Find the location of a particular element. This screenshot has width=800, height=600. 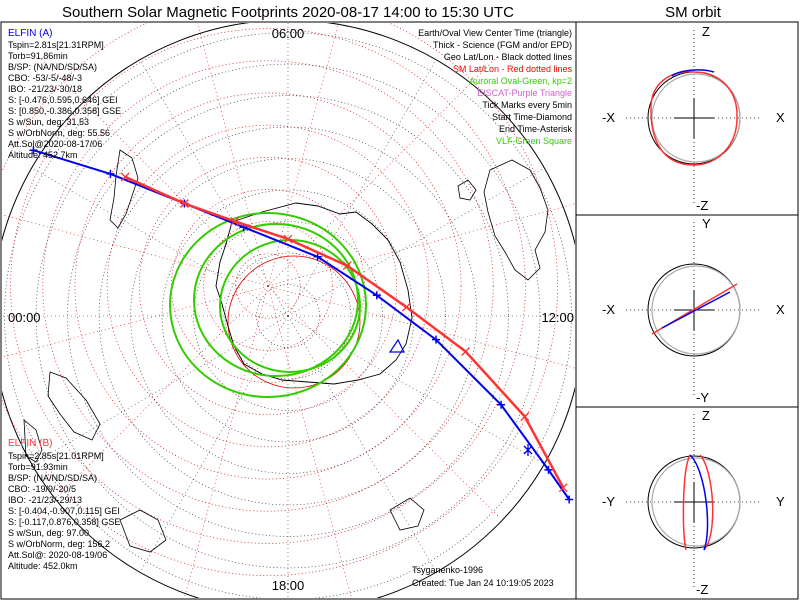

hour-label-left: 00:00 is located at coordinates (24, 317).